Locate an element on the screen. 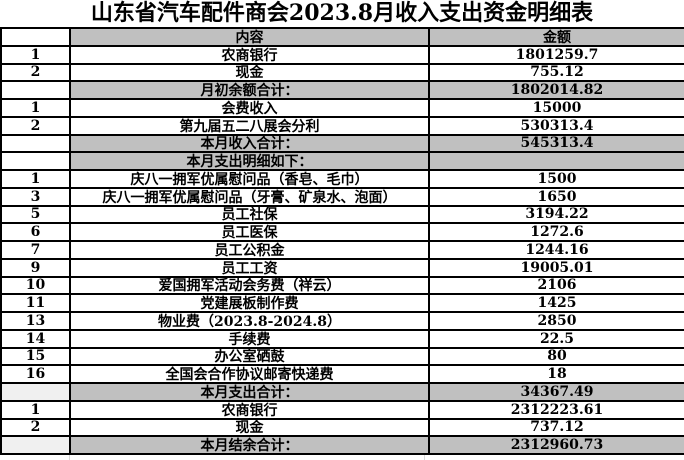  table-row: 1 农商银行 2312223.61 is located at coordinates (343, 410).